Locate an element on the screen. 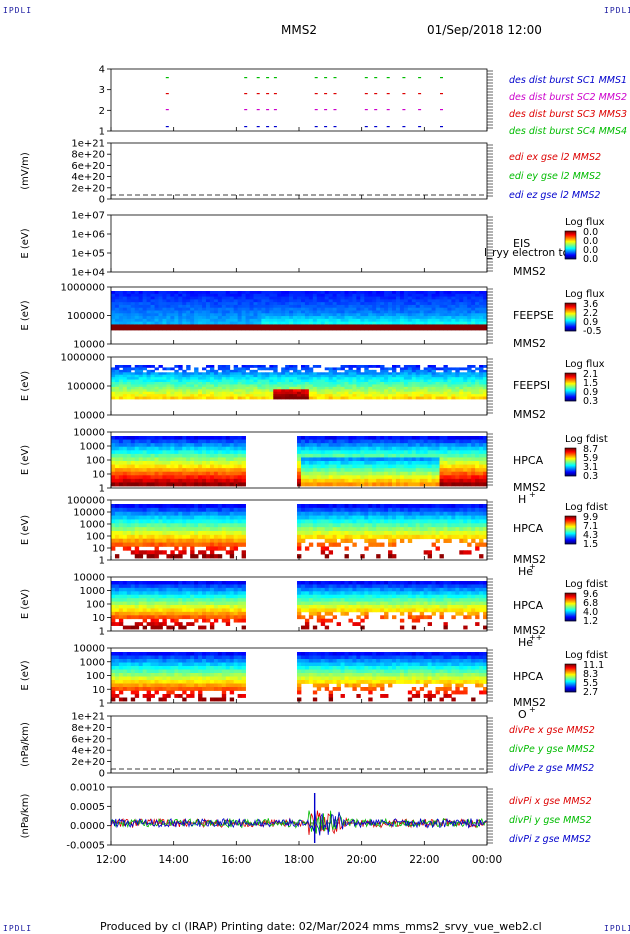  hpca_h-cbar-cell is located at coordinates (570, 463).